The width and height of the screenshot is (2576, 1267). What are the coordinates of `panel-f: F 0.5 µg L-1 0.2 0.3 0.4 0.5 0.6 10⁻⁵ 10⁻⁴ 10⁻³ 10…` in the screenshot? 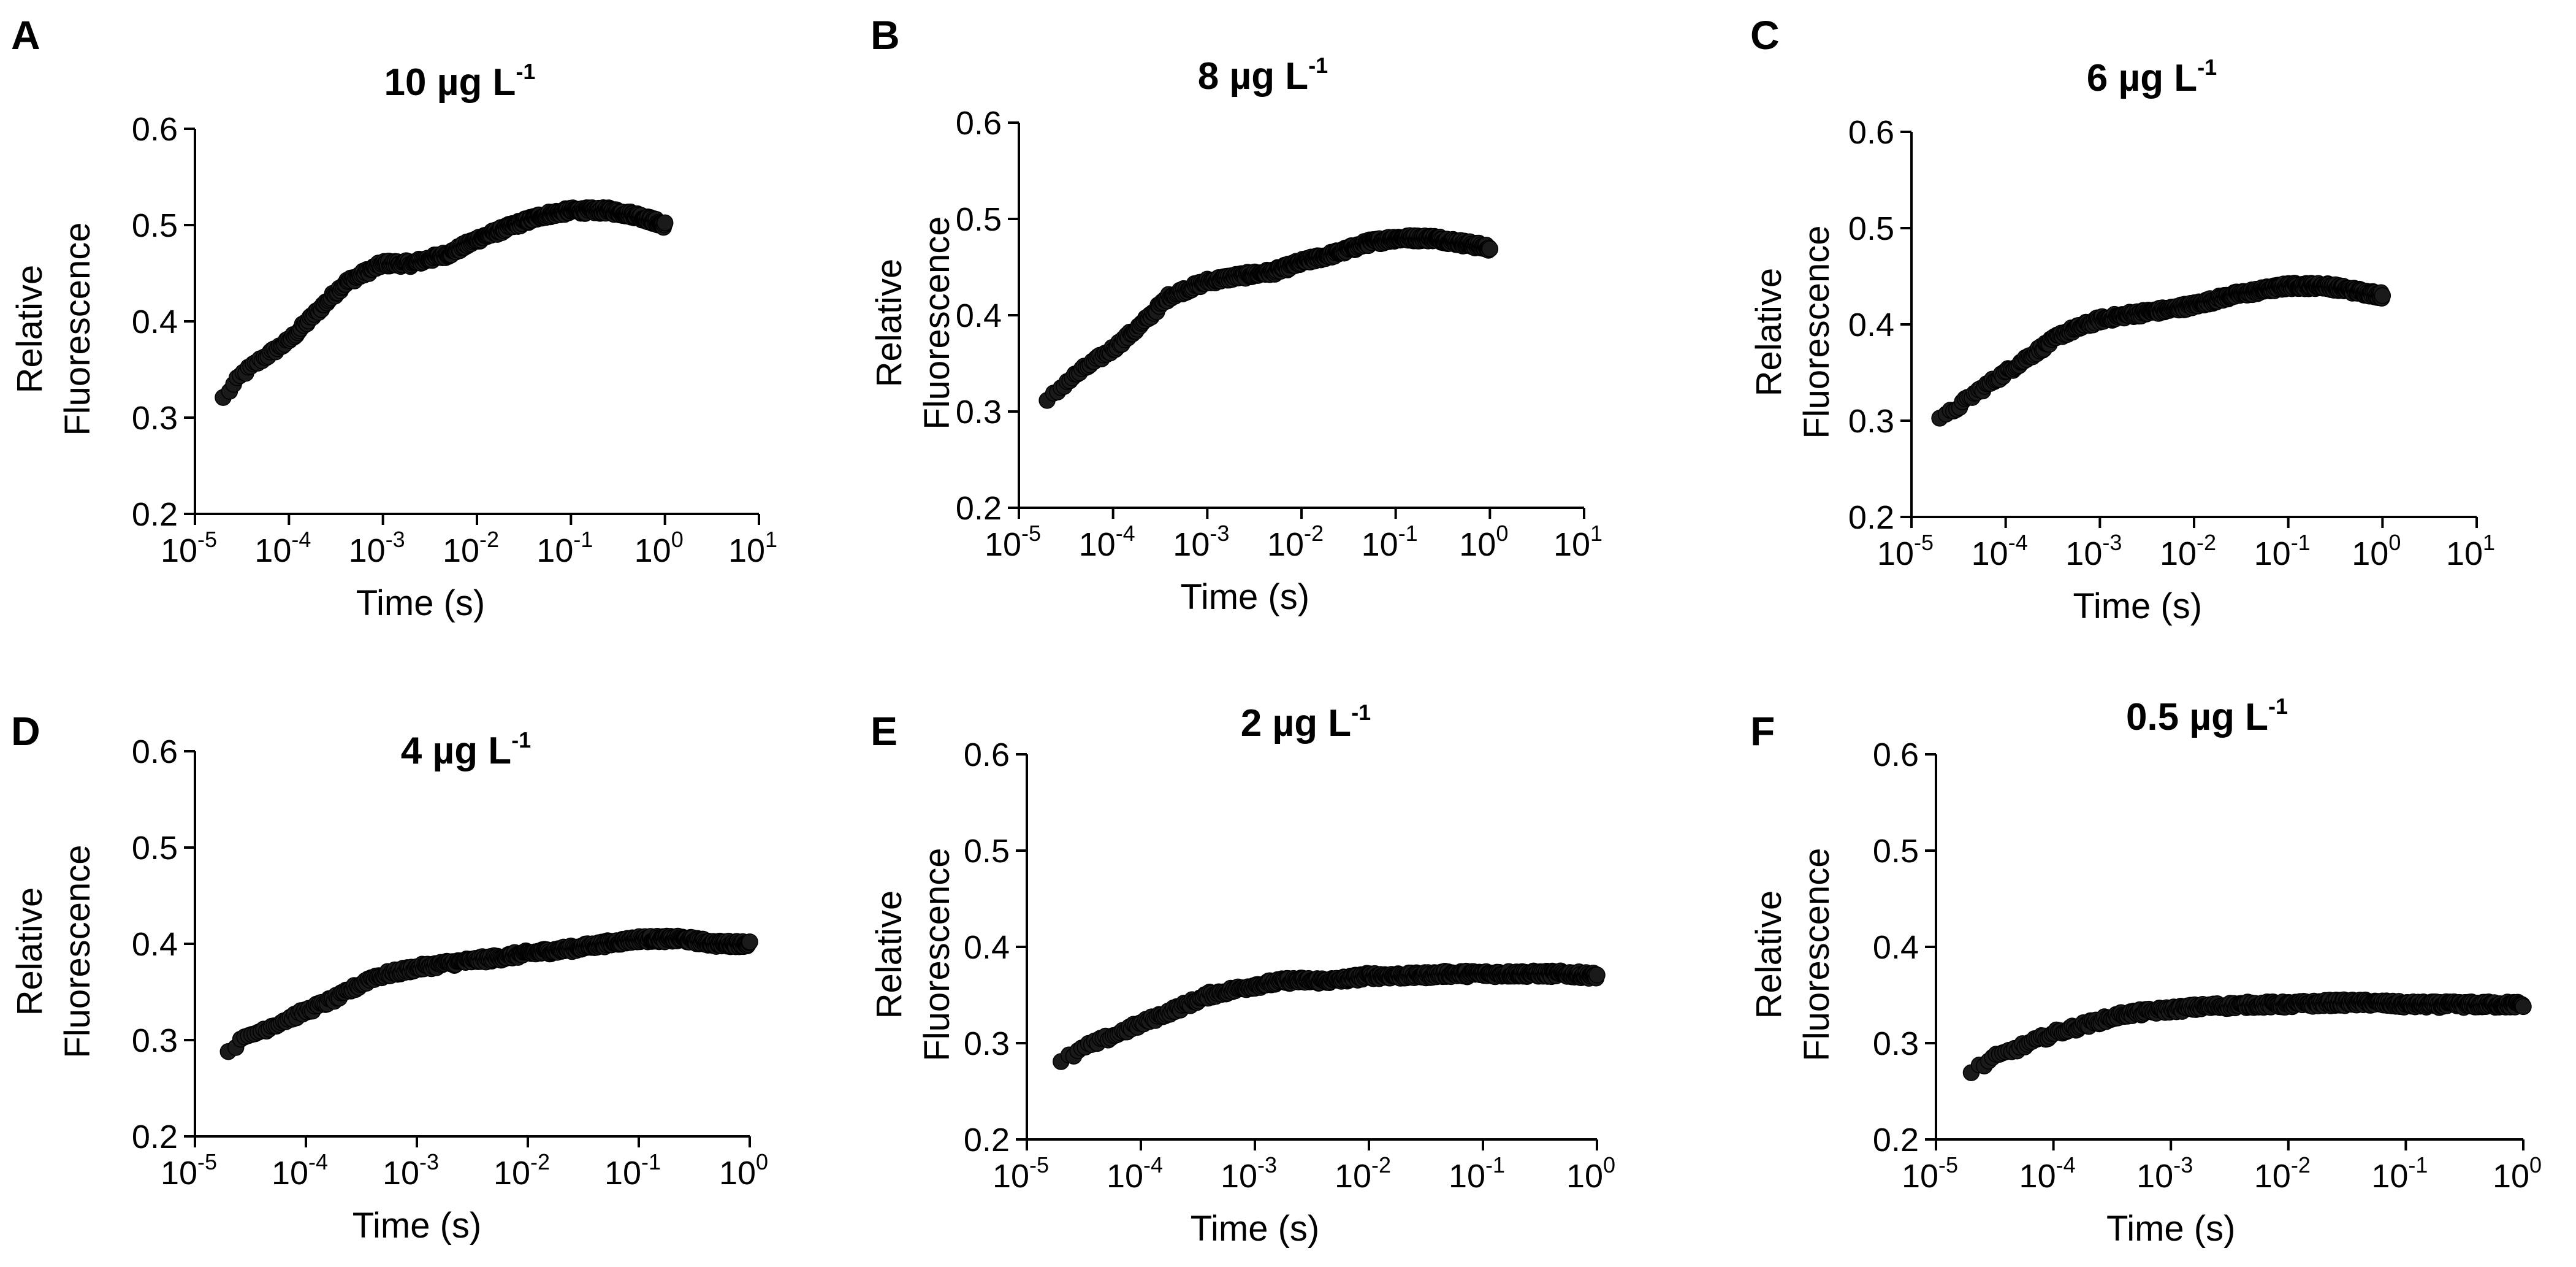 It's located at (2145, 972).